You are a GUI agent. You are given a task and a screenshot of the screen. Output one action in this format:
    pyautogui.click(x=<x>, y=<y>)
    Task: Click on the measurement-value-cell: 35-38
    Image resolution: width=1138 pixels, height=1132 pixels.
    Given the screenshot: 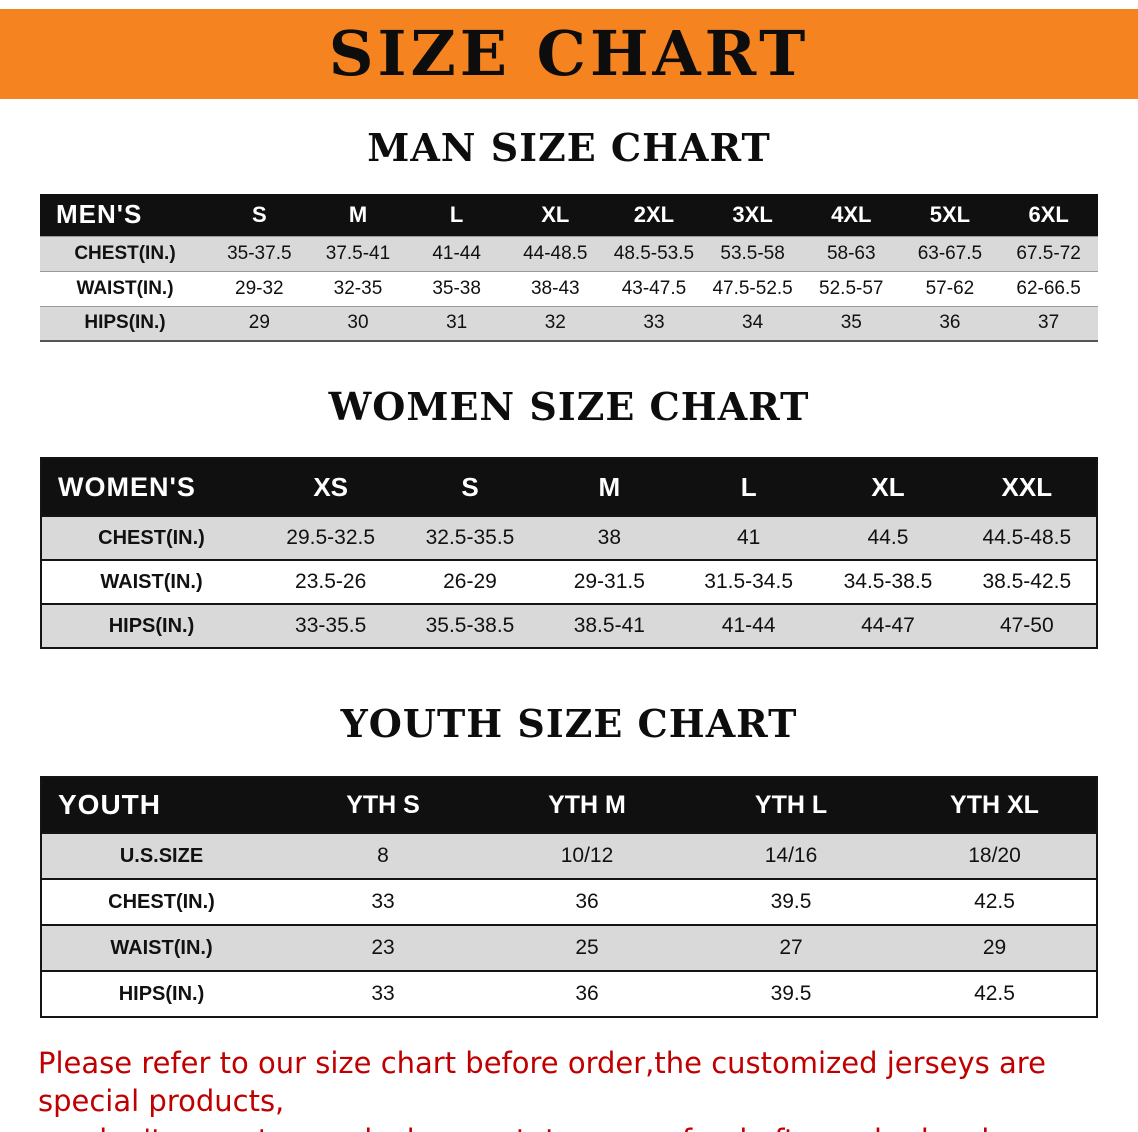 What is the action you would take?
    pyautogui.click(x=456, y=288)
    